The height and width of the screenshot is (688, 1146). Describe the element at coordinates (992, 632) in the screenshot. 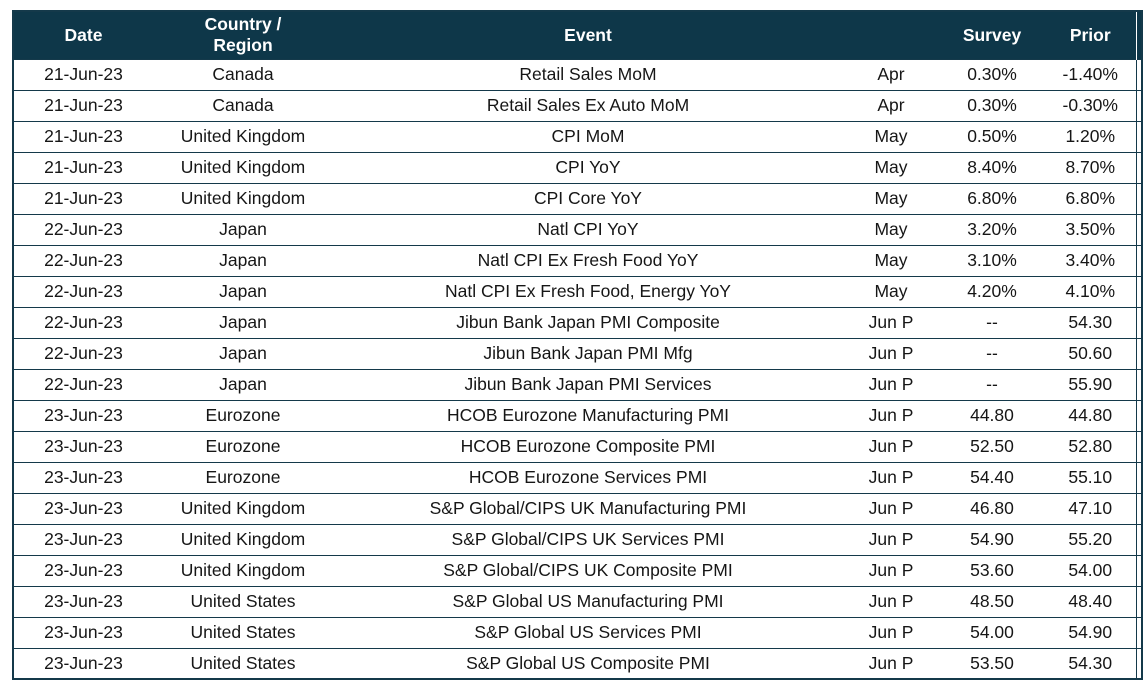

I see `cell-survey: 54.00` at that location.